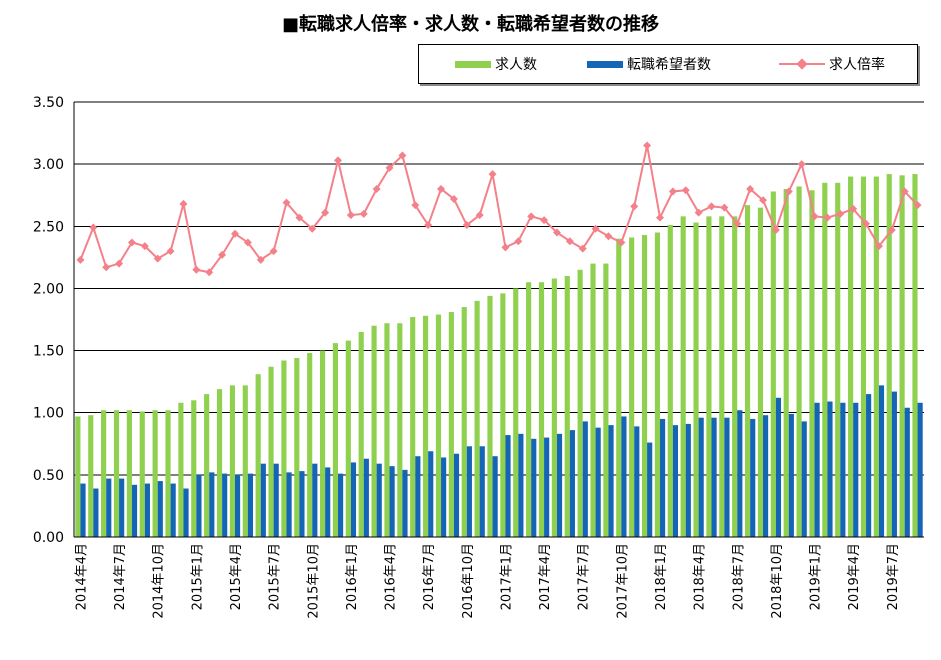 The height and width of the screenshot is (660, 941). Describe the element at coordinates (816, 576) in the screenshot. I see `x-tick-label: 2019年1月` at that location.